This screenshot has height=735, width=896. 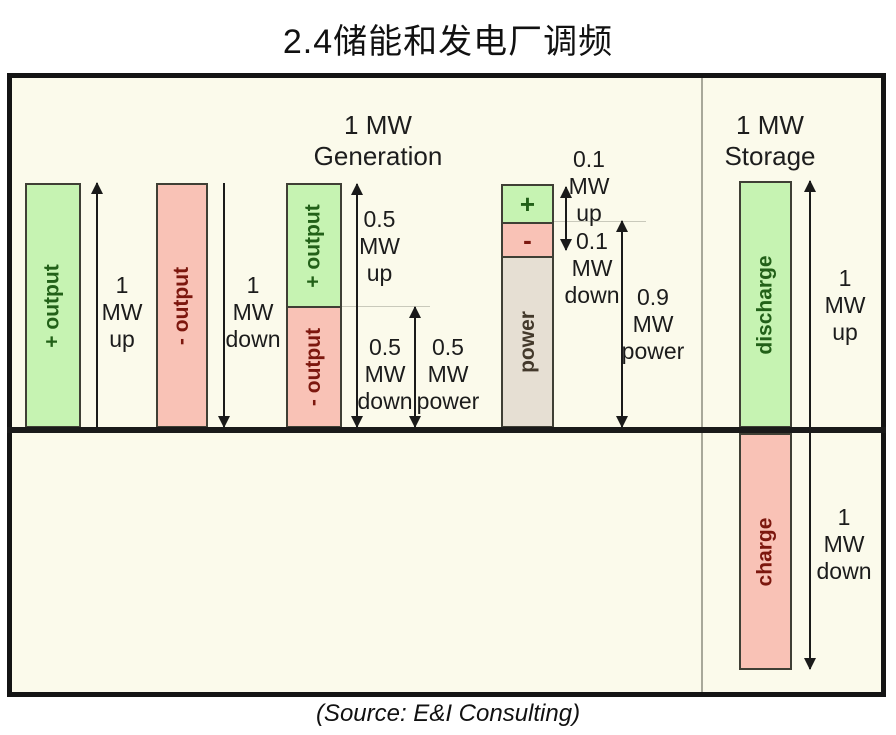 I want to click on bar-baseload-plus-segment: +, so click(x=527, y=204).